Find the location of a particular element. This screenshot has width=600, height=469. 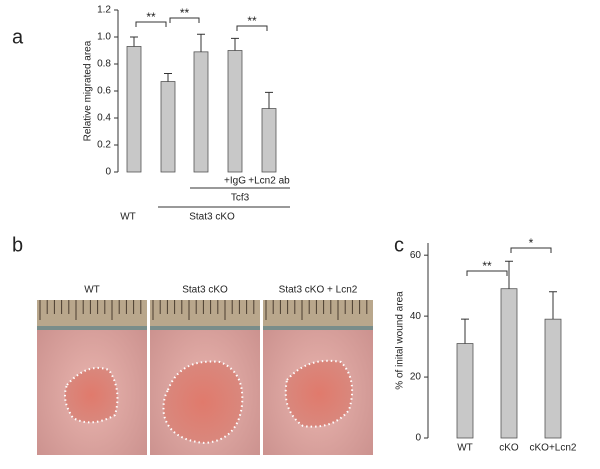

annotation: * is located at coordinates (531, 243).